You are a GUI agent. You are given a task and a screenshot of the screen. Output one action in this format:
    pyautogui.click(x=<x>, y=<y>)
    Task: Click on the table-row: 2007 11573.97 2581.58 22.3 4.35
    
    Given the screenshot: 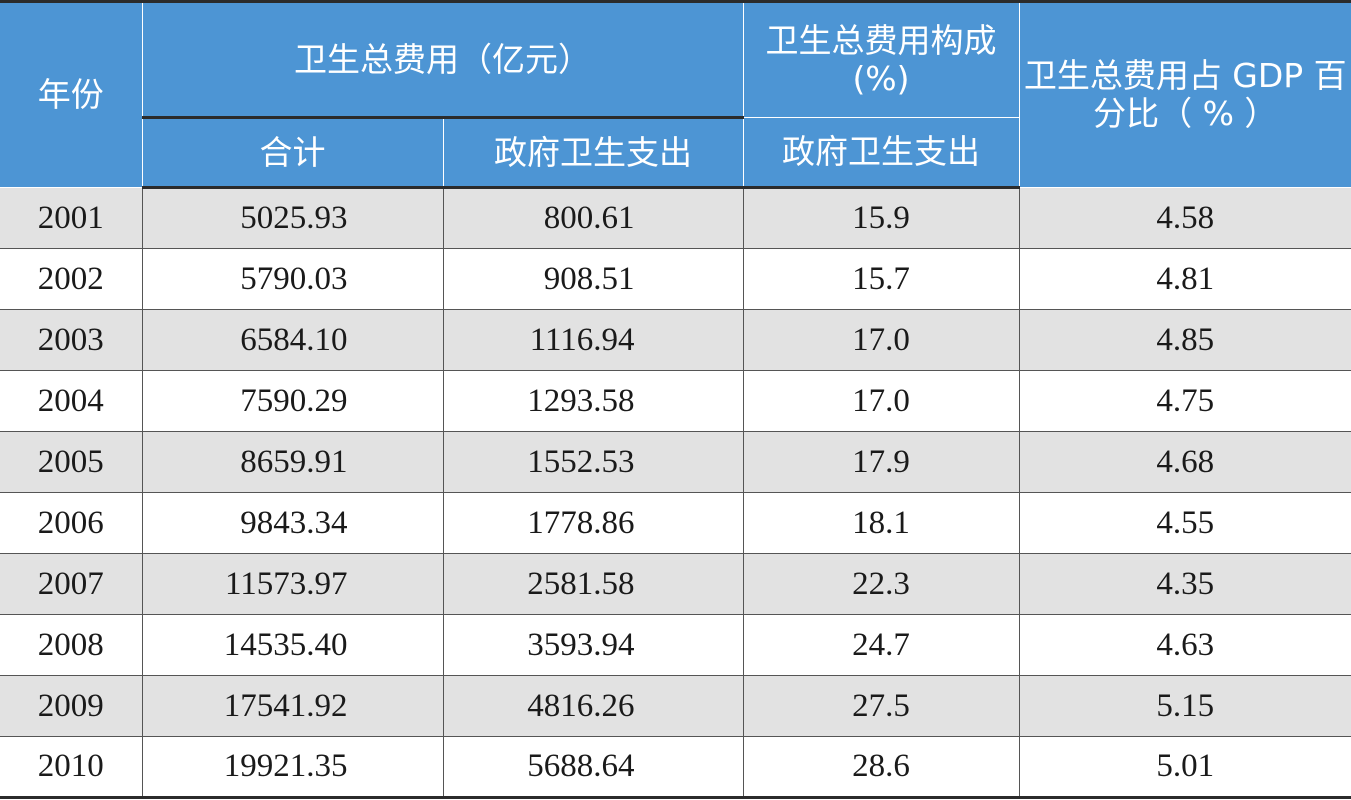 What is the action you would take?
    pyautogui.click(x=675, y=584)
    